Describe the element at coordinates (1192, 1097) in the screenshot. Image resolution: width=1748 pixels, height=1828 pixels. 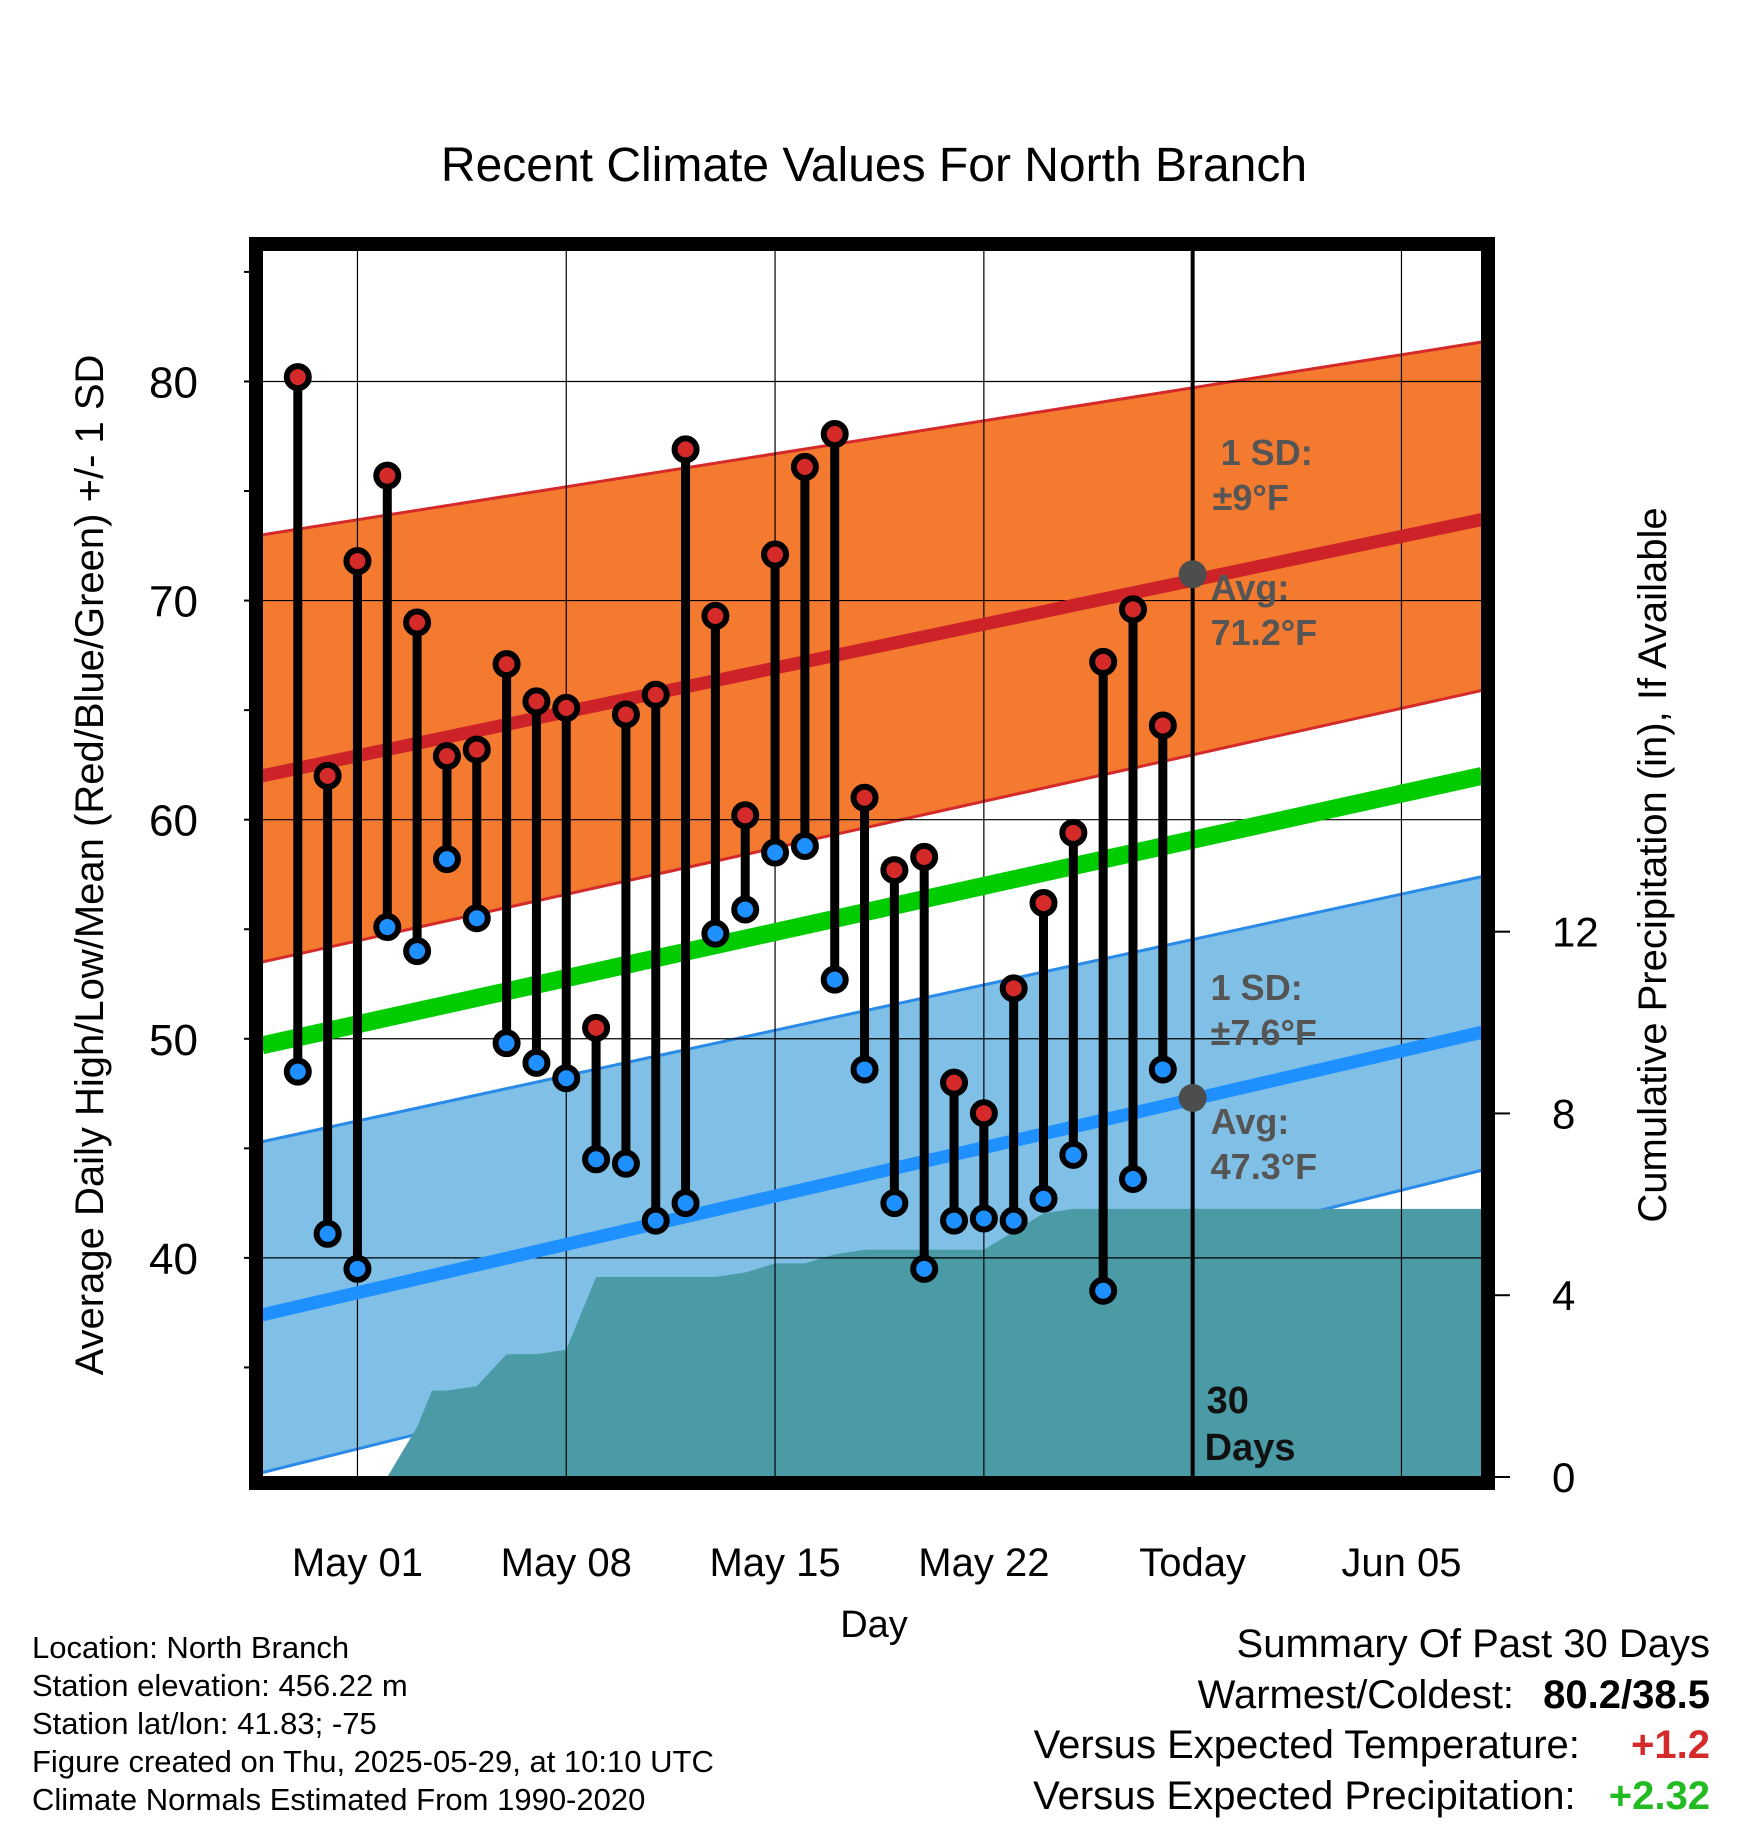
I see `low-avg-marker` at that location.